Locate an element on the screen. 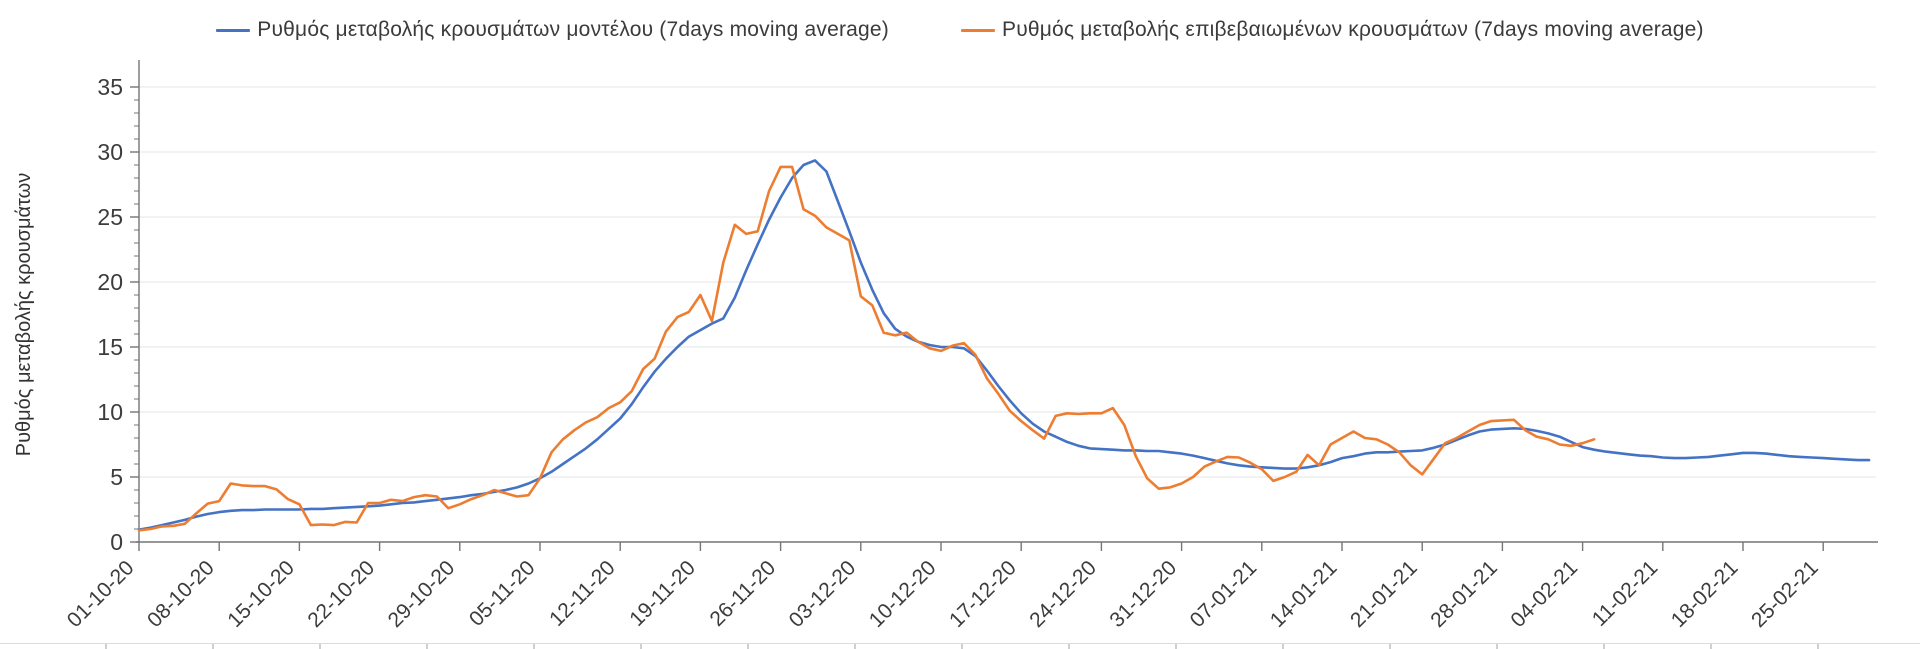 Image resolution: width=1920 pixels, height=649 pixels. x-tick-label: 26-11-20 is located at coordinates (743, 593).